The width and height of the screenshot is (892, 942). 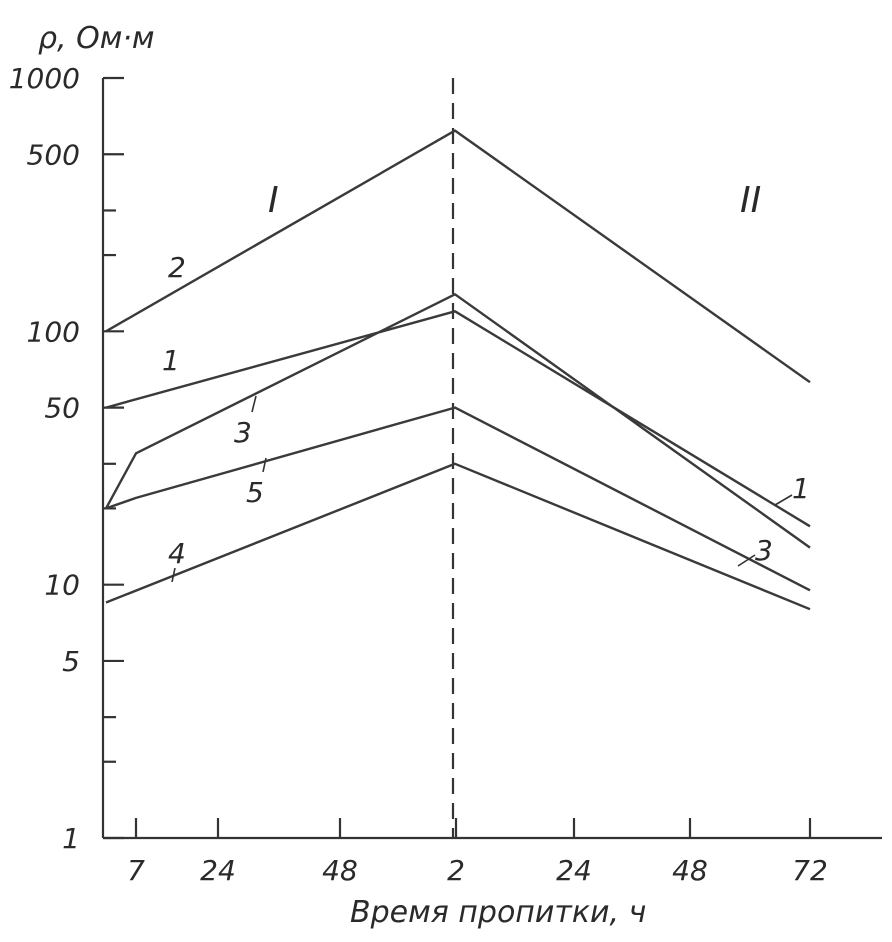 I want to click on y-tick-label: 100, so click(x=53, y=331).